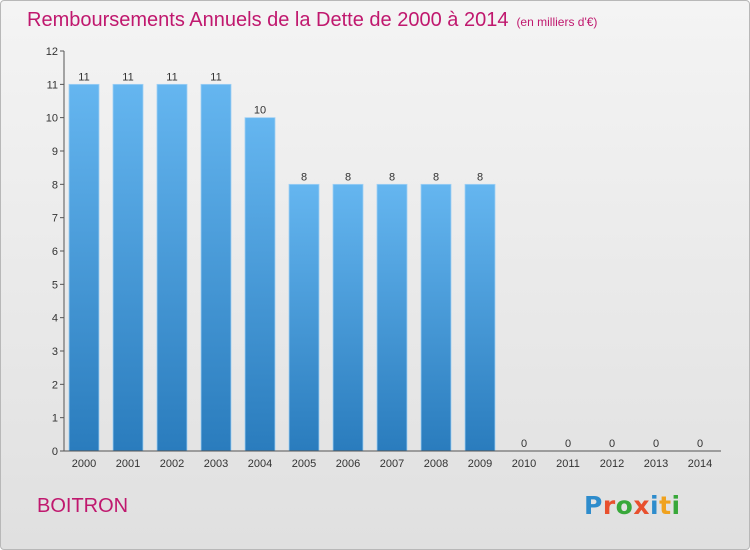 This screenshot has width=750, height=550. I want to click on x-tick-label: 2009, so click(480, 464).